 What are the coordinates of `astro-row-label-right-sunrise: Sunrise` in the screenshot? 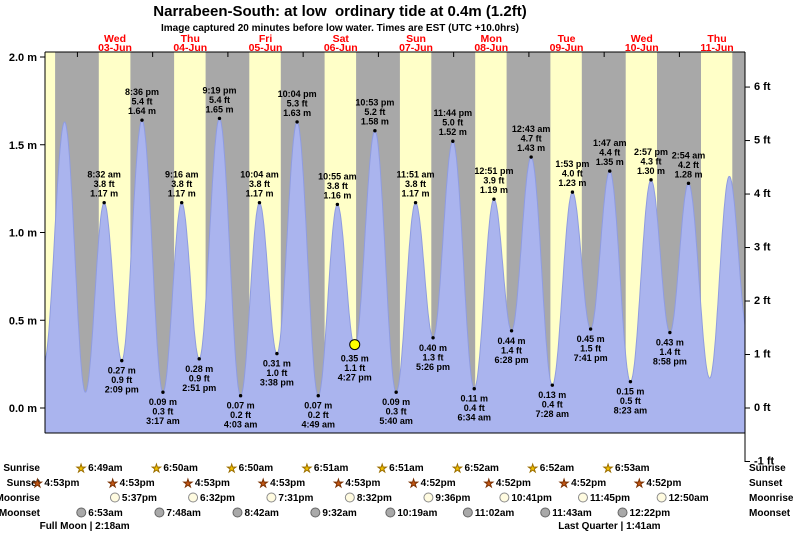 It's located at (767, 468).